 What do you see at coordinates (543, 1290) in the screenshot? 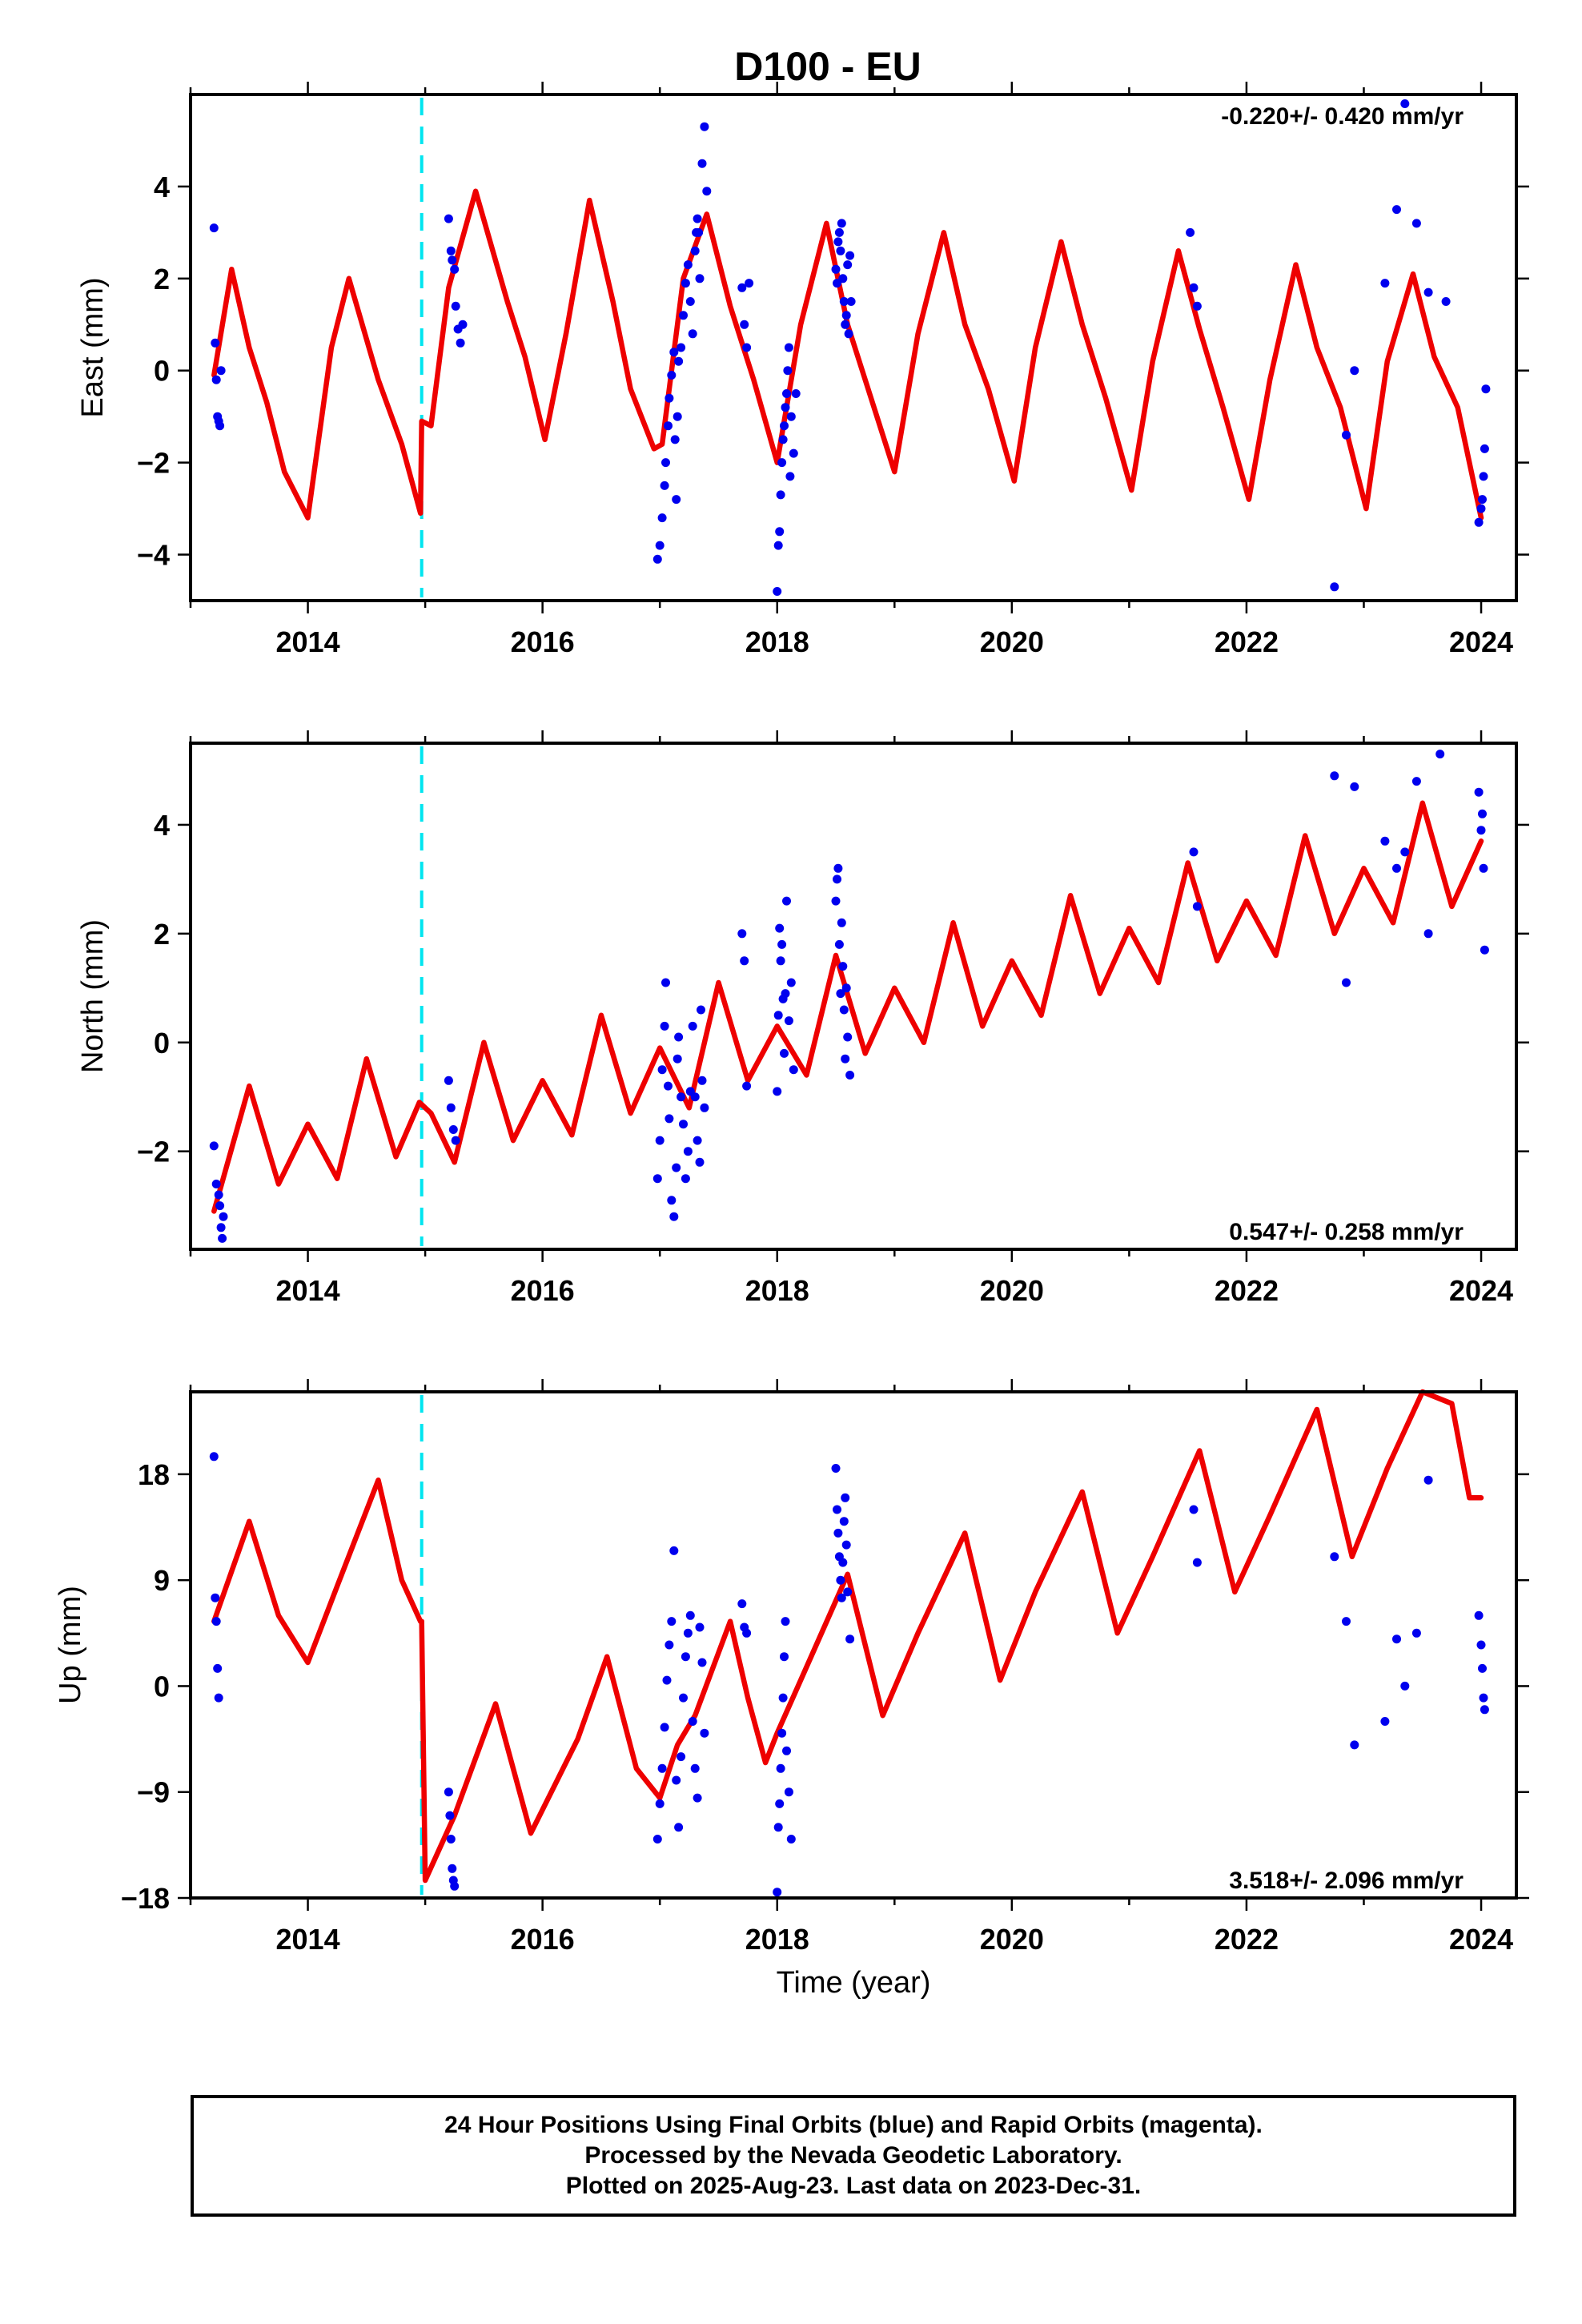
I see `north-xtick-label: 2016` at bounding box center [543, 1290].